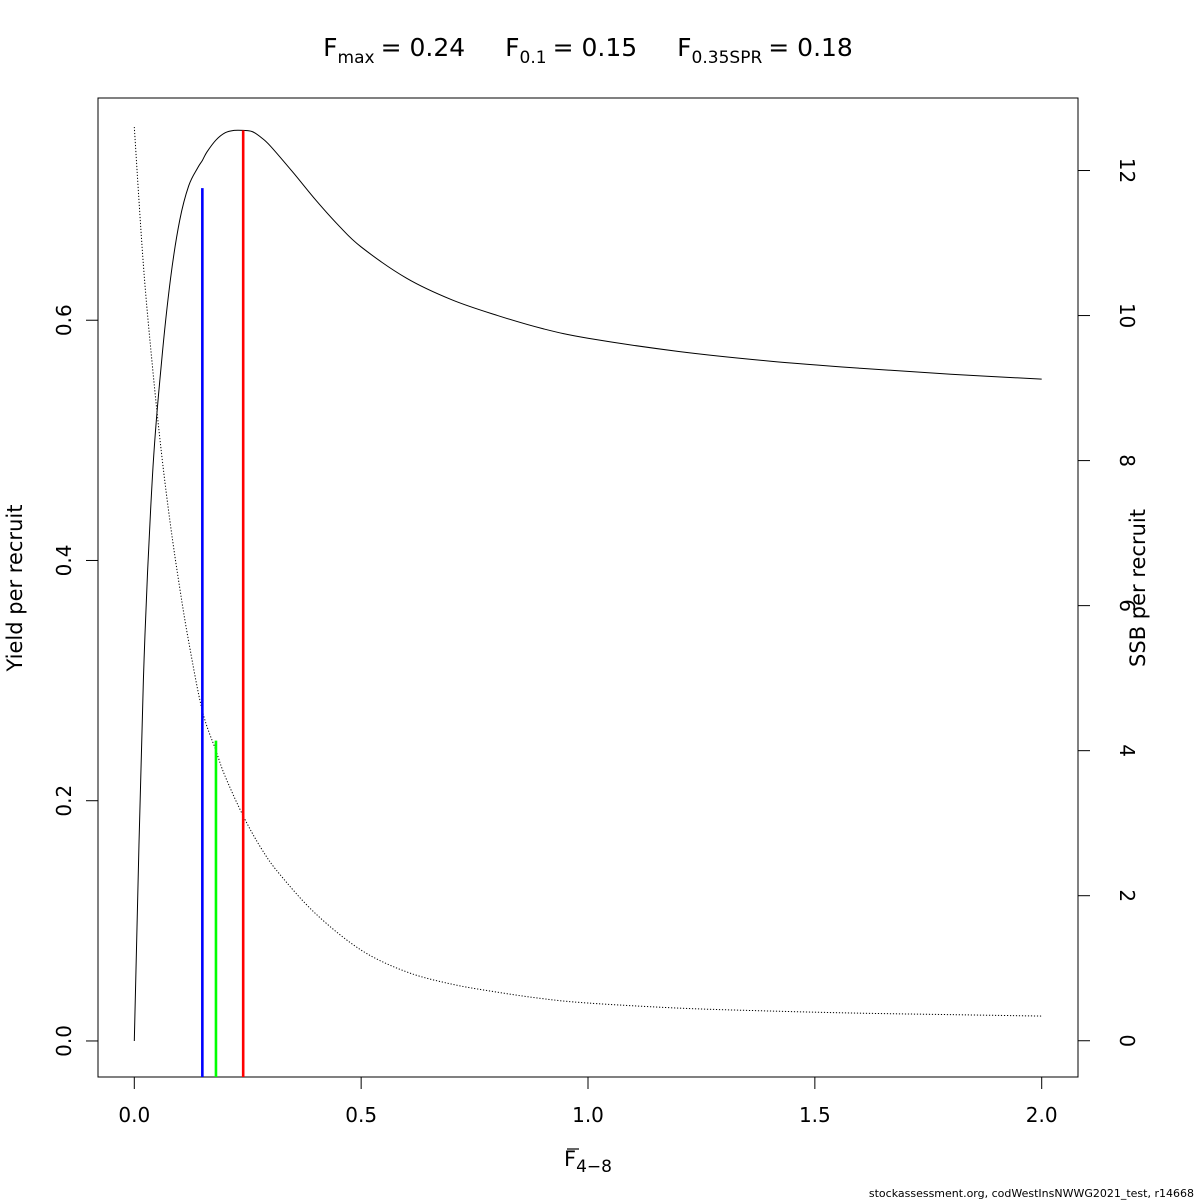 Image resolution: width=1200 pixels, height=1200 pixels. I want to click on title-fmax-sub: max, so click(356, 58).